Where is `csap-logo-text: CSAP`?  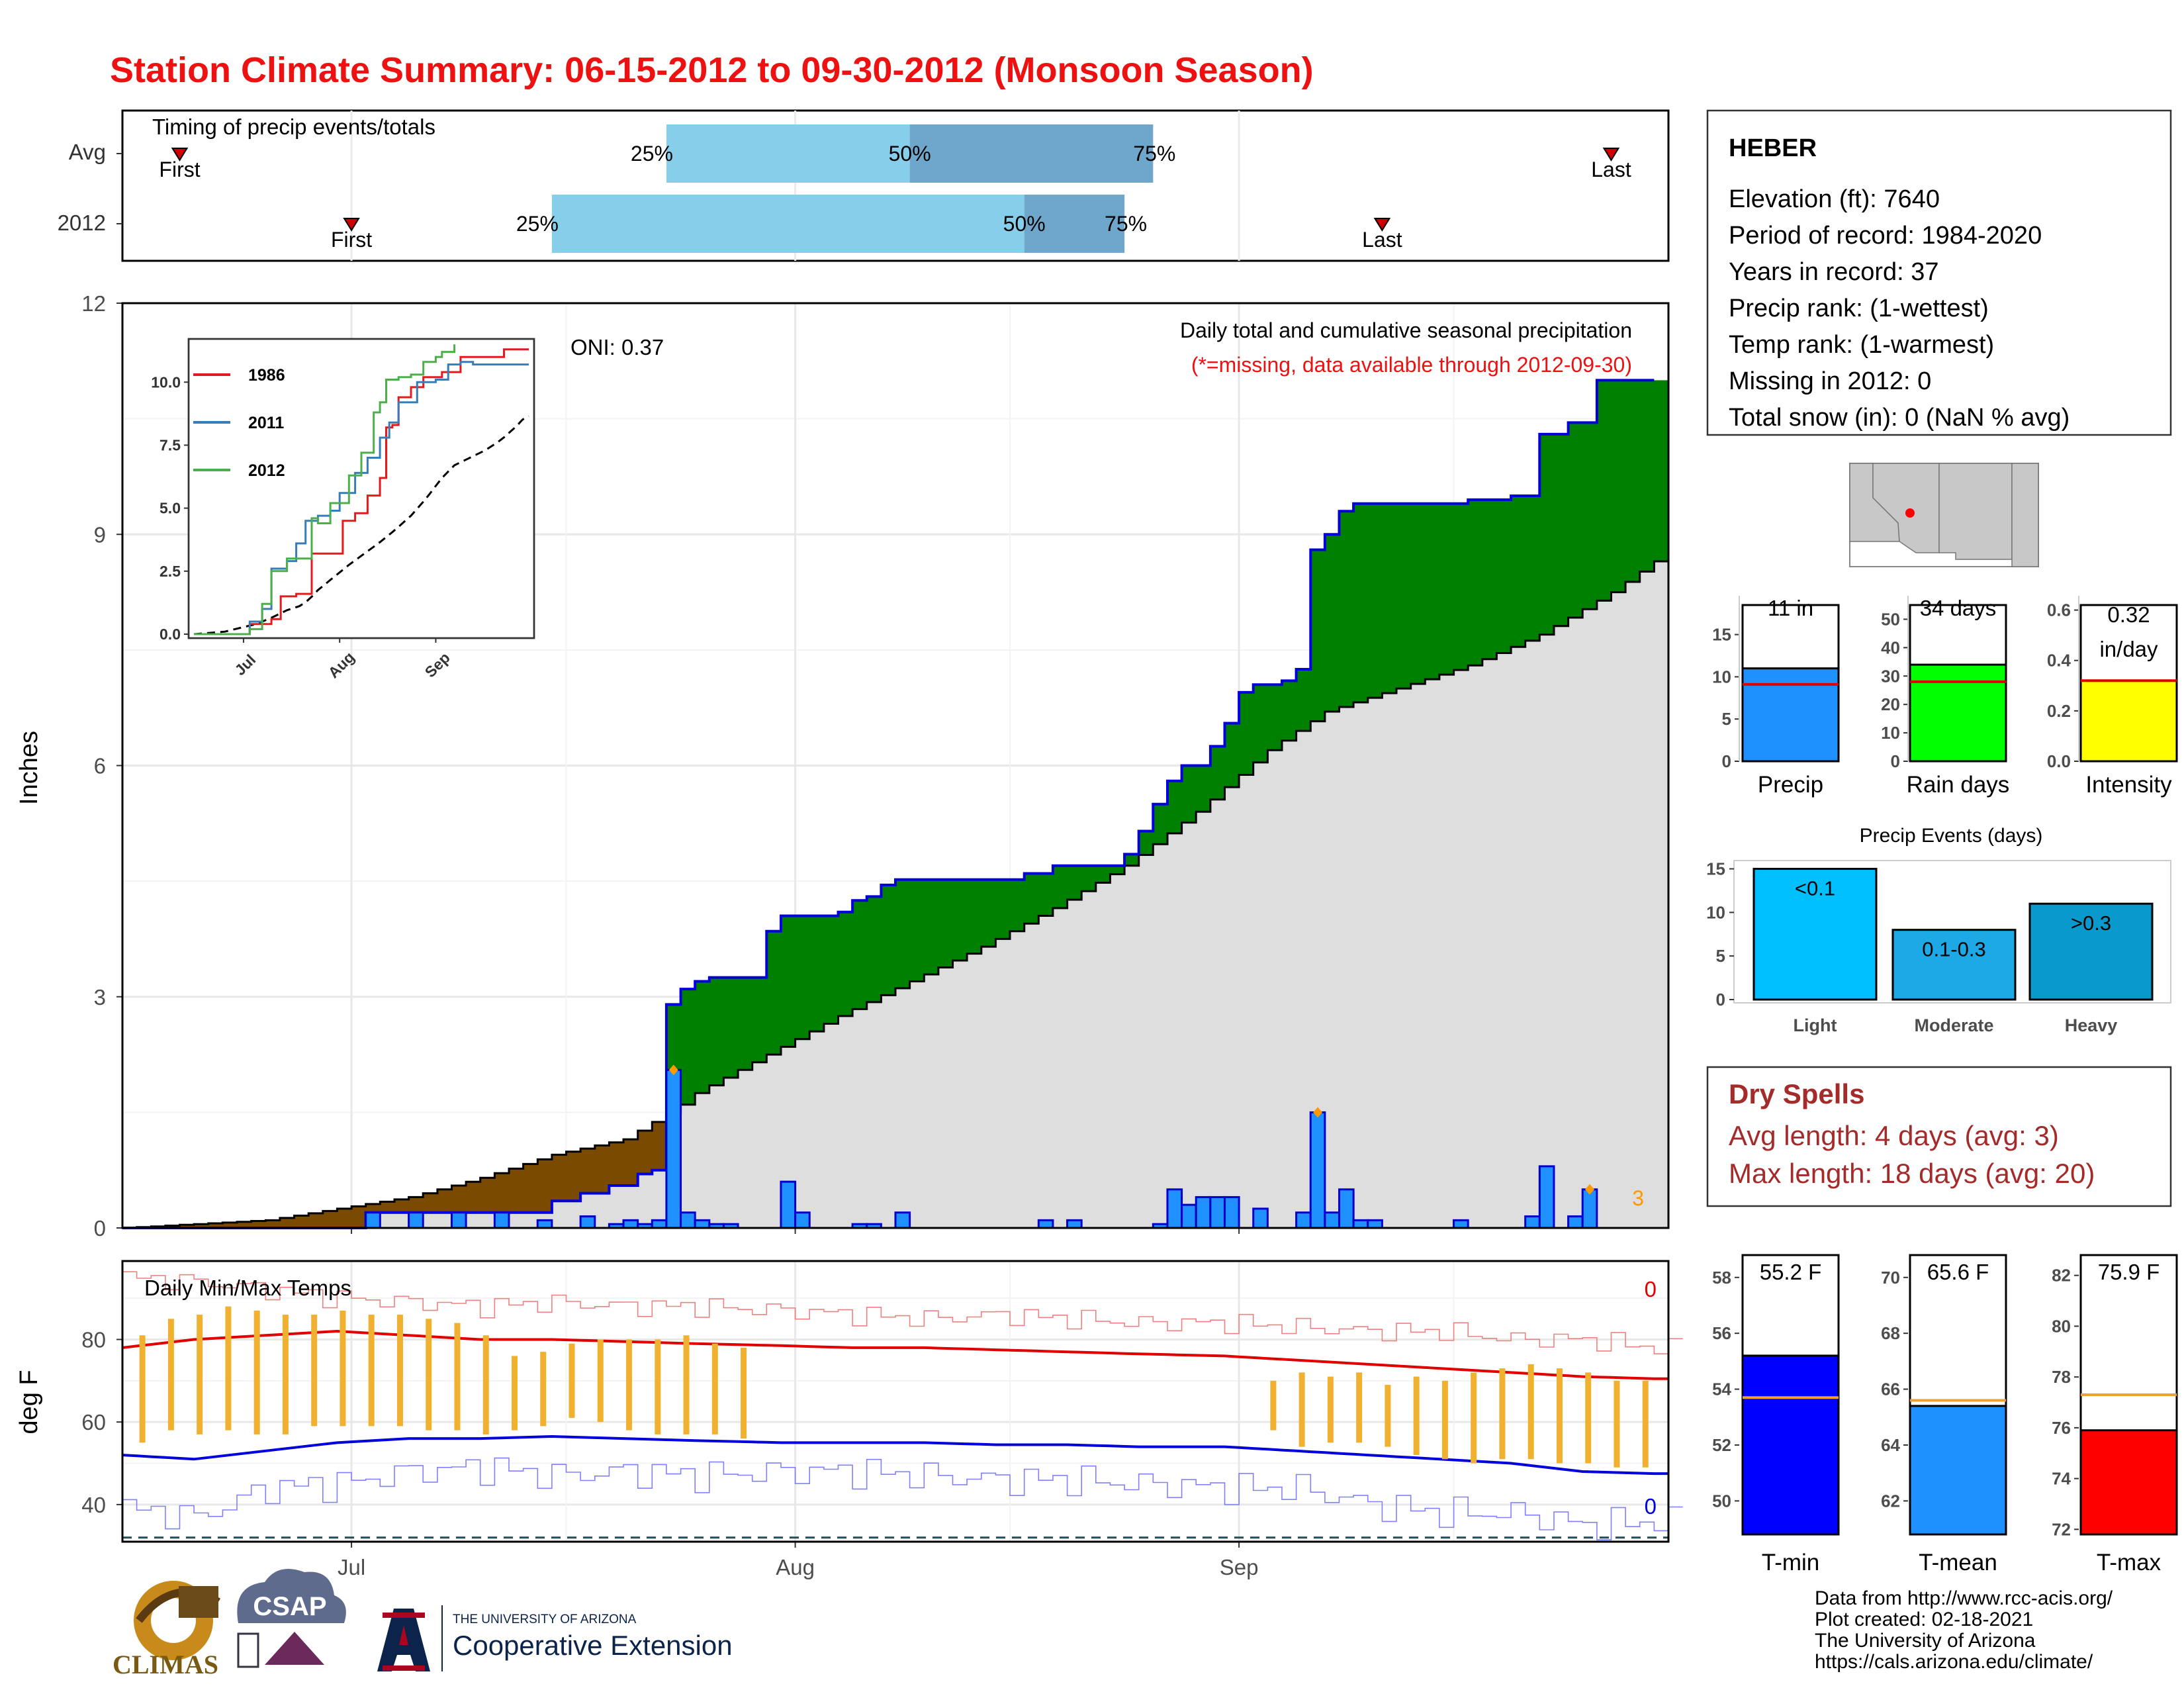
csap-logo-text: CSAP is located at coordinates (289, 1606).